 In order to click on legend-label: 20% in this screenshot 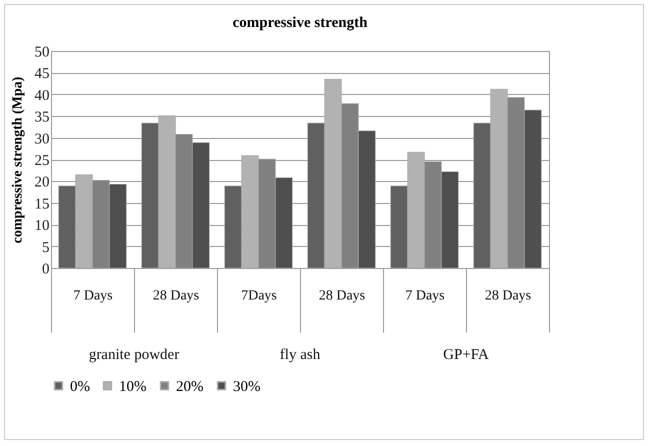, I will do `click(190, 386)`.